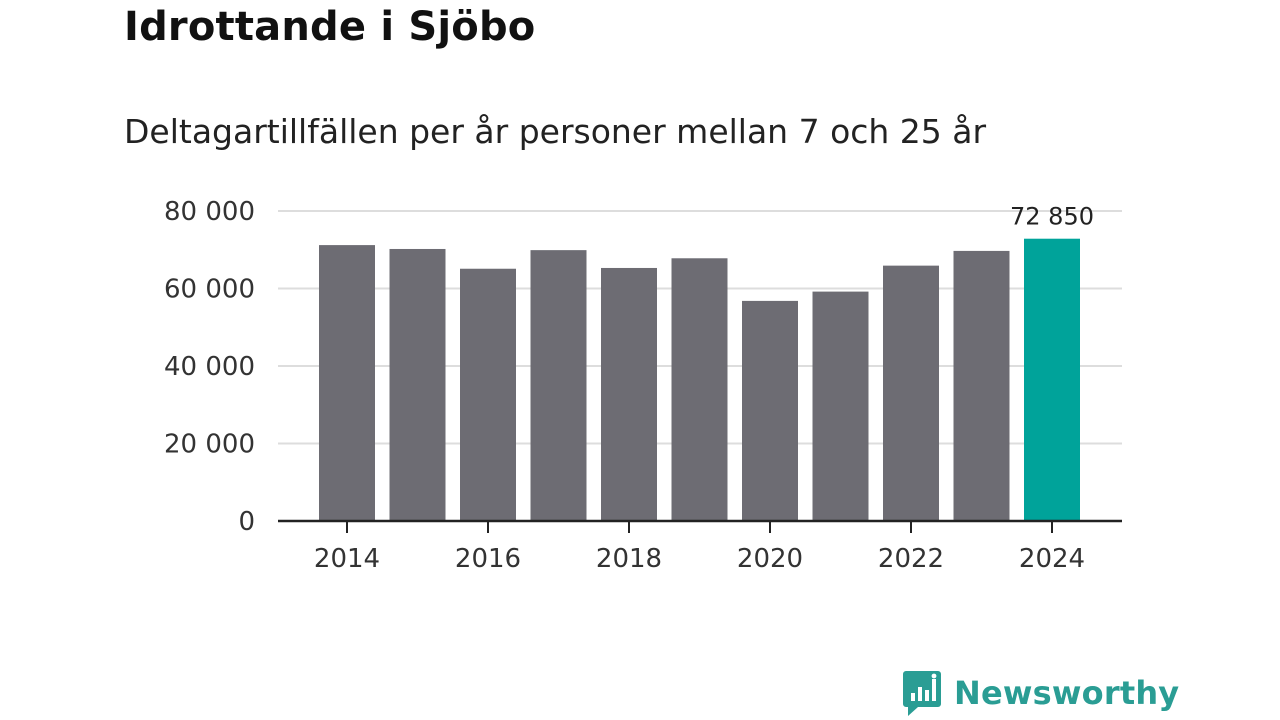 This screenshot has height=720, width=1280. What do you see at coordinates (246, 522) in the screenshot?
I see `y-tick-label: 0` at bounding box center [246, 522].